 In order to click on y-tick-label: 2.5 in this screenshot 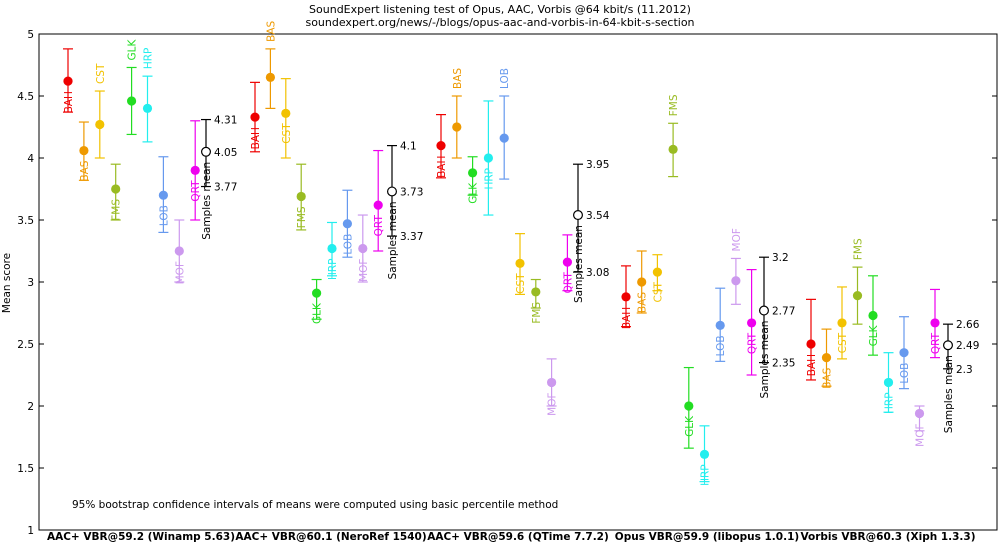, I will do `click(25, 345)`.